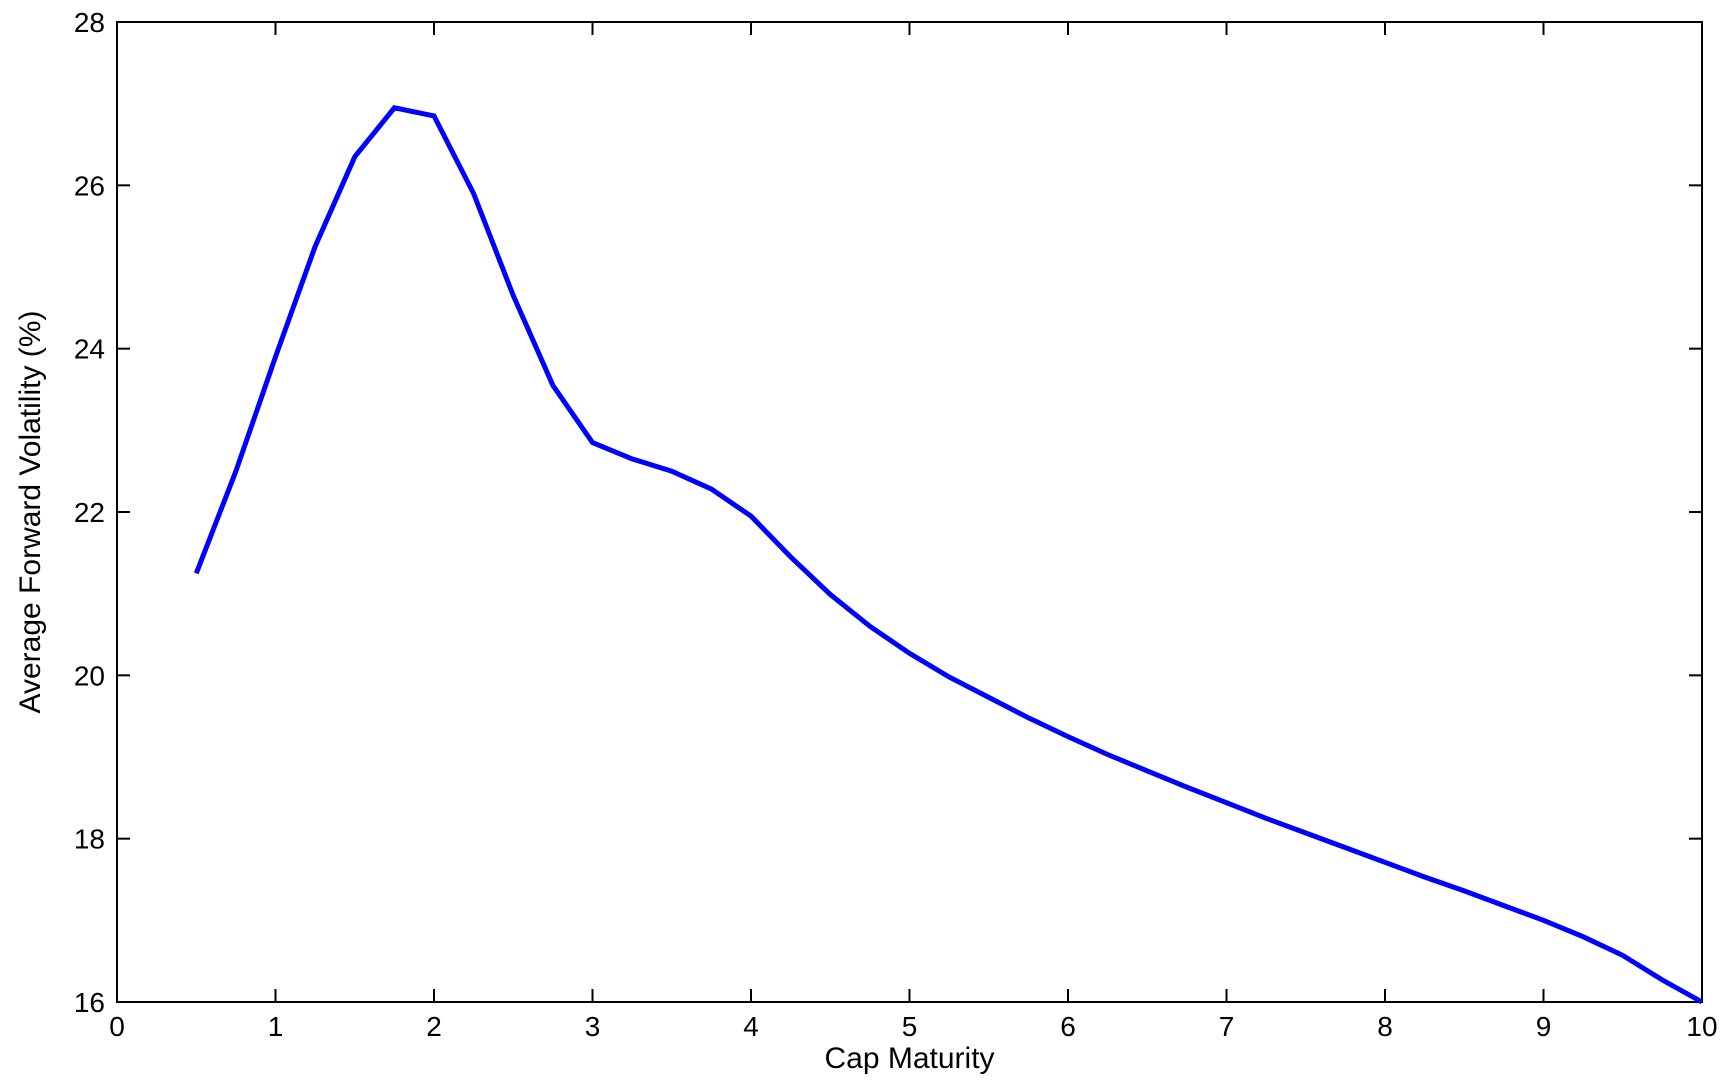  Describe the element at coordinates (910, 1026) in the screenshot. I see `x-tick-label: 5` at that location.